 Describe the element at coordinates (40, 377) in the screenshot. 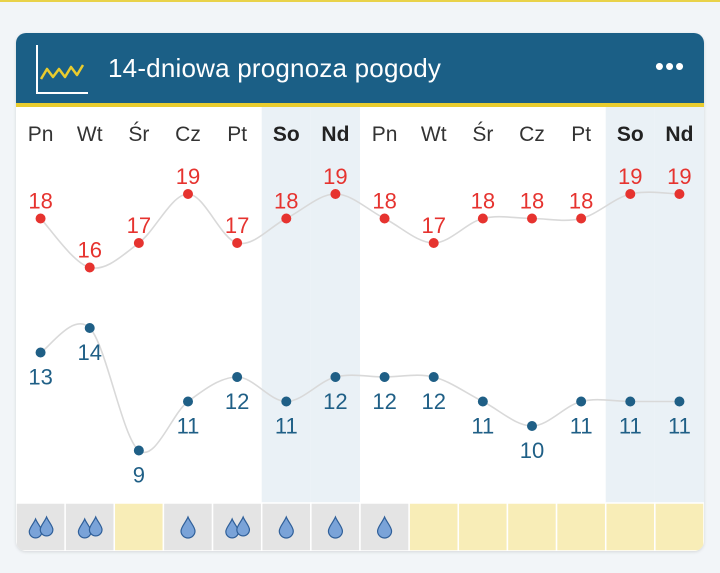

I see `low-temp-label: 13` at that location.